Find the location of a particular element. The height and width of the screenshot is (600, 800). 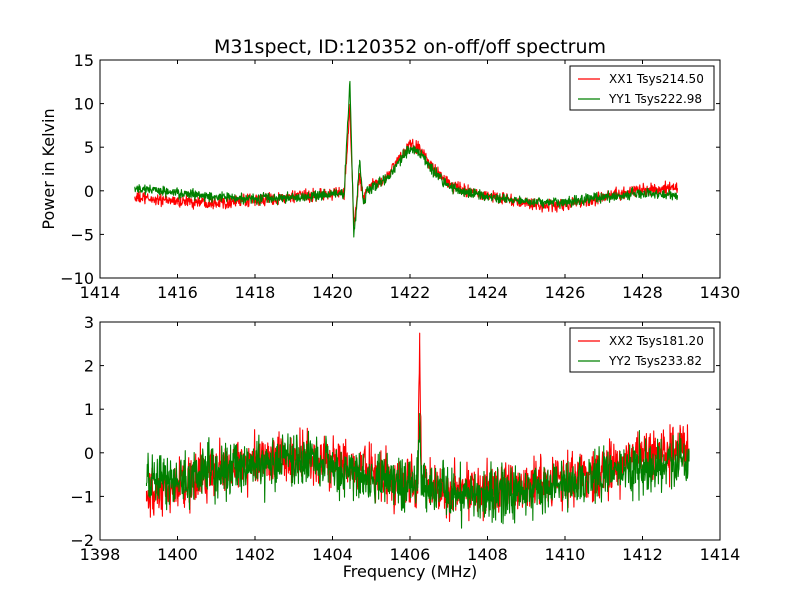

y-tick-label: 5 is located at coordinates (89, 147).